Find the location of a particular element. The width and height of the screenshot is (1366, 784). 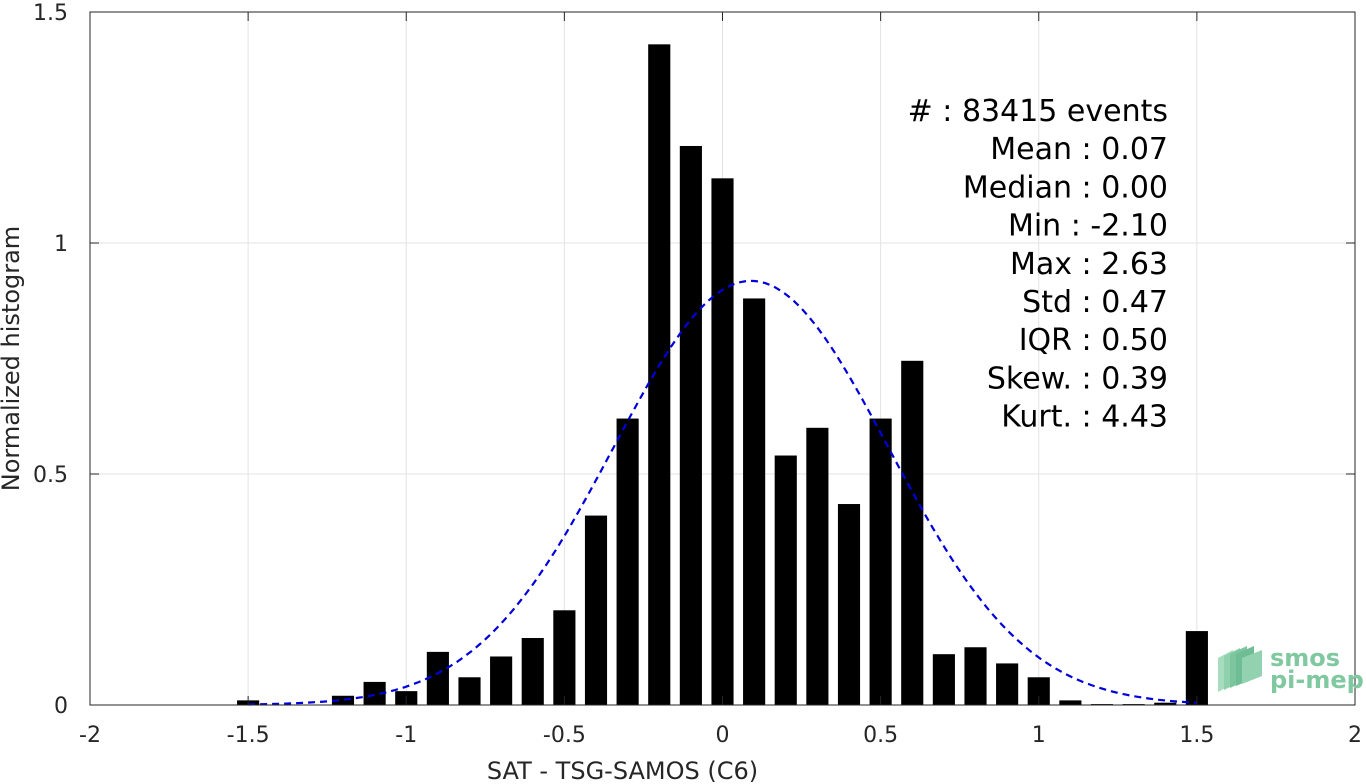

x-tick-label: -1 is located at coordinates (406, 735).